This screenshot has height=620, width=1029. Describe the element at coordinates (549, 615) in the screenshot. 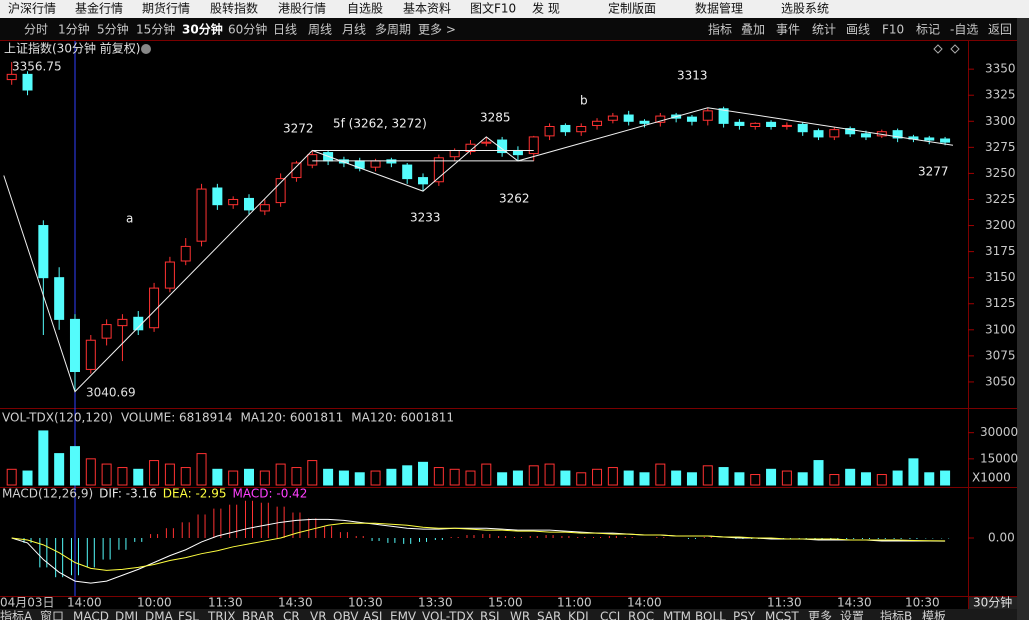

I see `indicator-tab: SAR` at that location.